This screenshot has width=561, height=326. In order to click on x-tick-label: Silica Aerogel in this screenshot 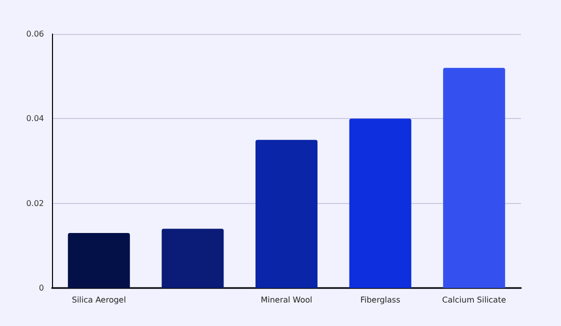, I will do `click(99, 300)`.